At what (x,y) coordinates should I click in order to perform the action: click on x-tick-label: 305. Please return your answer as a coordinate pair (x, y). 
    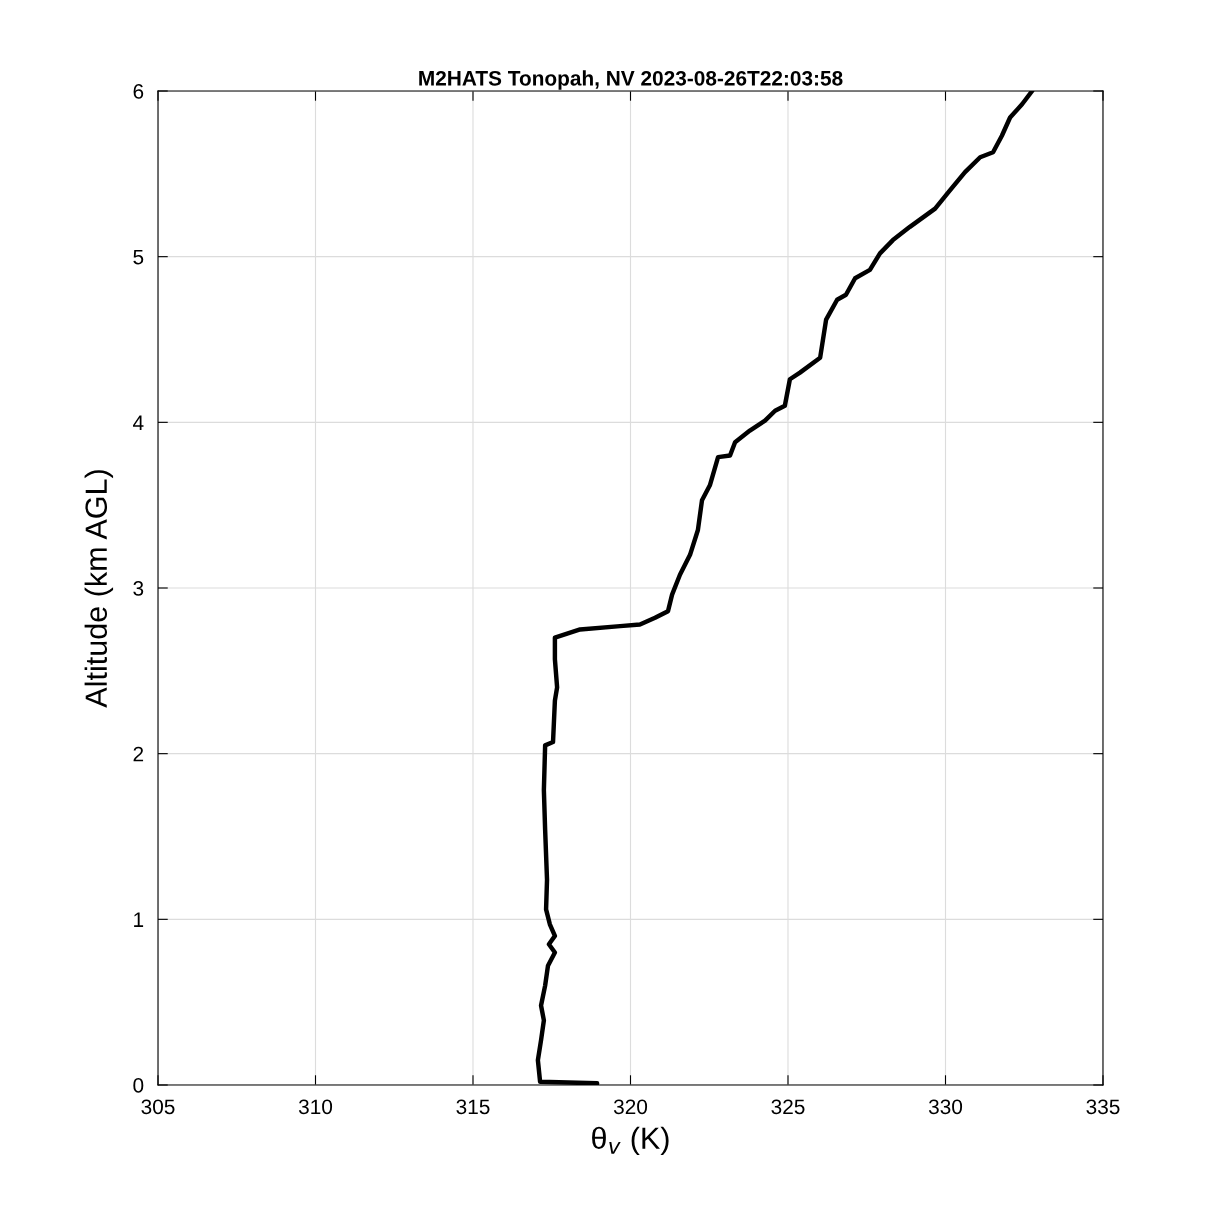
    Looking at the image, I should click on (158, 1107).